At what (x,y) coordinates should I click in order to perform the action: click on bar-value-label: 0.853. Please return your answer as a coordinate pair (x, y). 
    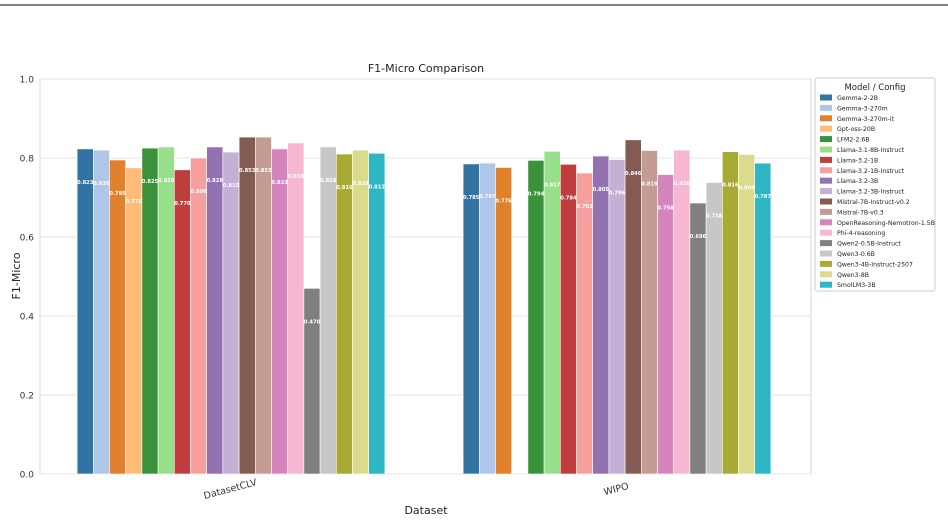
    Looking at the image, I should click on (247, 171).